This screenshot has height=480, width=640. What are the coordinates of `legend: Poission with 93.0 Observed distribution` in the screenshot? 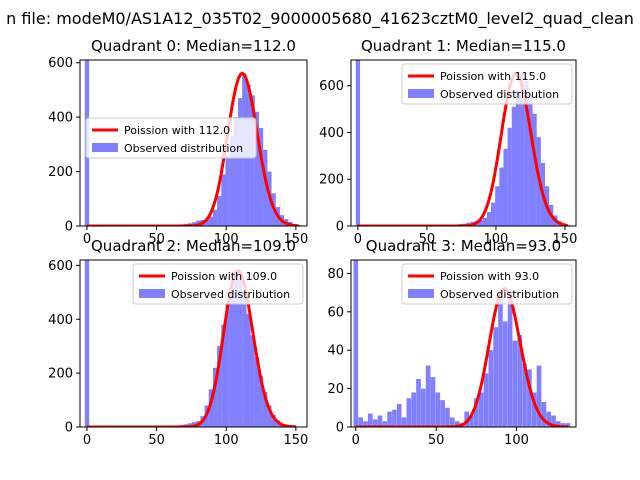 It's located at (487, 284).